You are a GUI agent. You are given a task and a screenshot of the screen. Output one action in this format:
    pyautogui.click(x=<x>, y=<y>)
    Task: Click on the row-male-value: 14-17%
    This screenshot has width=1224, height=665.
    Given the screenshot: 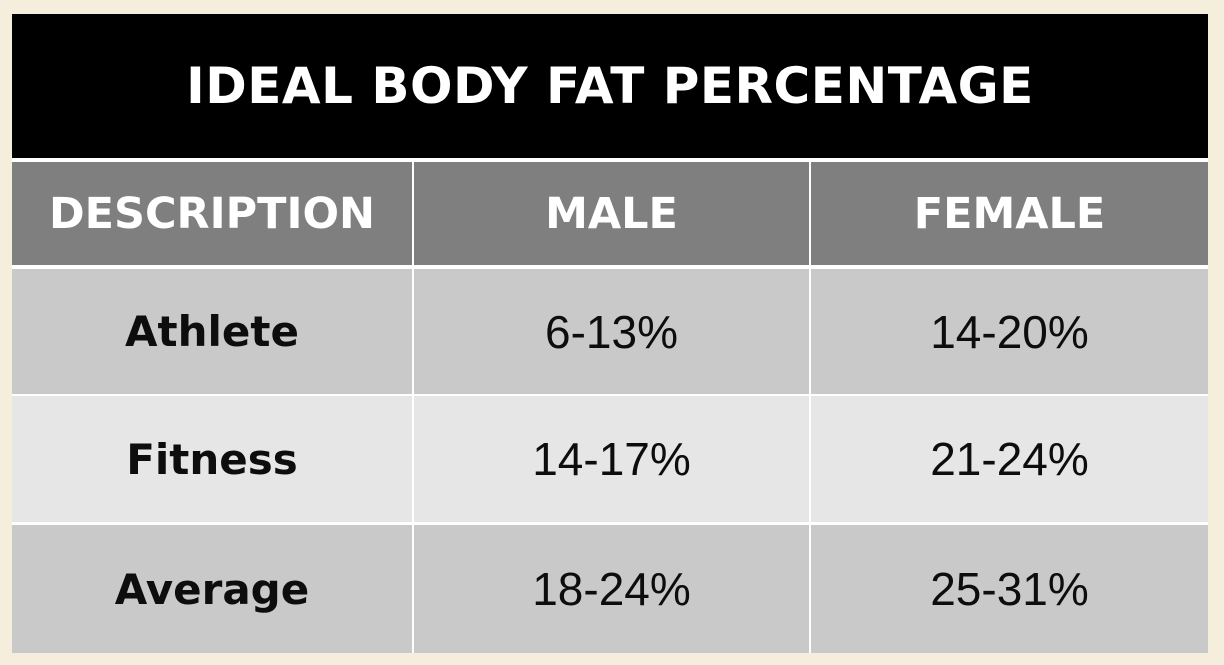 What is the action you would take?
    pyautogui.click(x=611, y=459)
    